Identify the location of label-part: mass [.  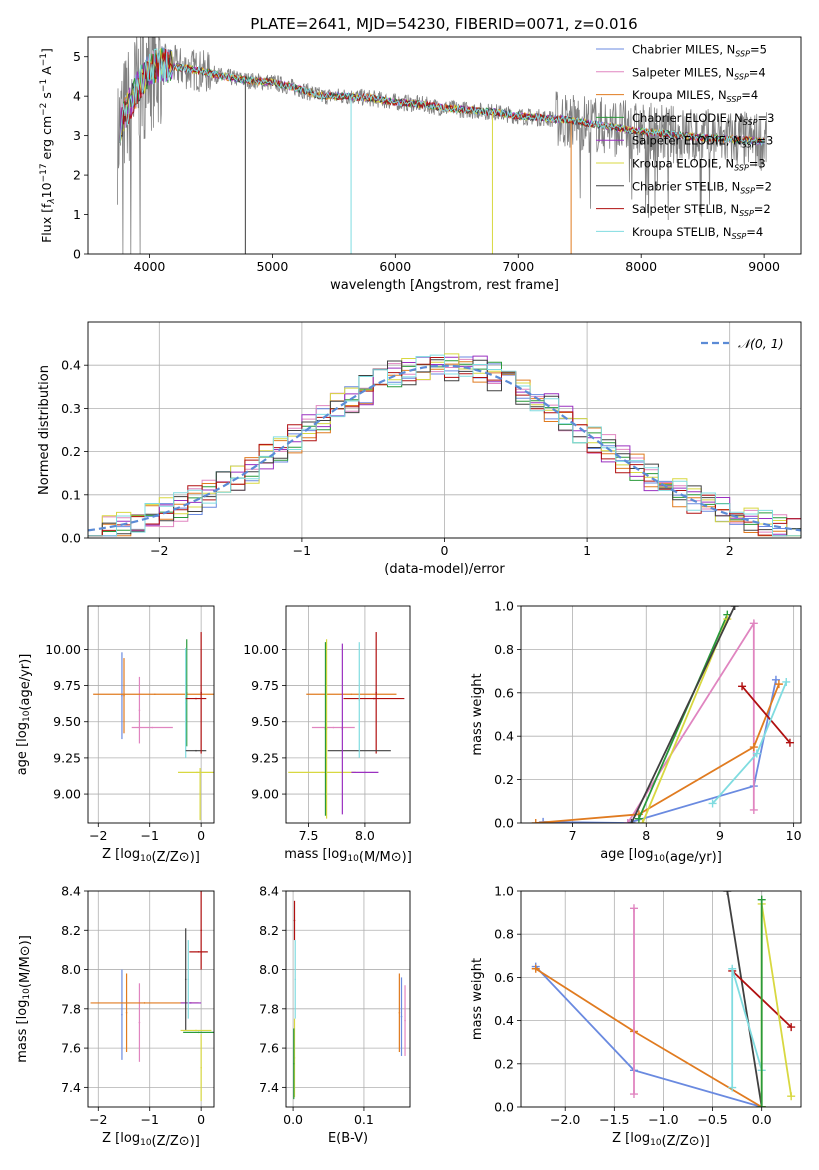
(305, 854).